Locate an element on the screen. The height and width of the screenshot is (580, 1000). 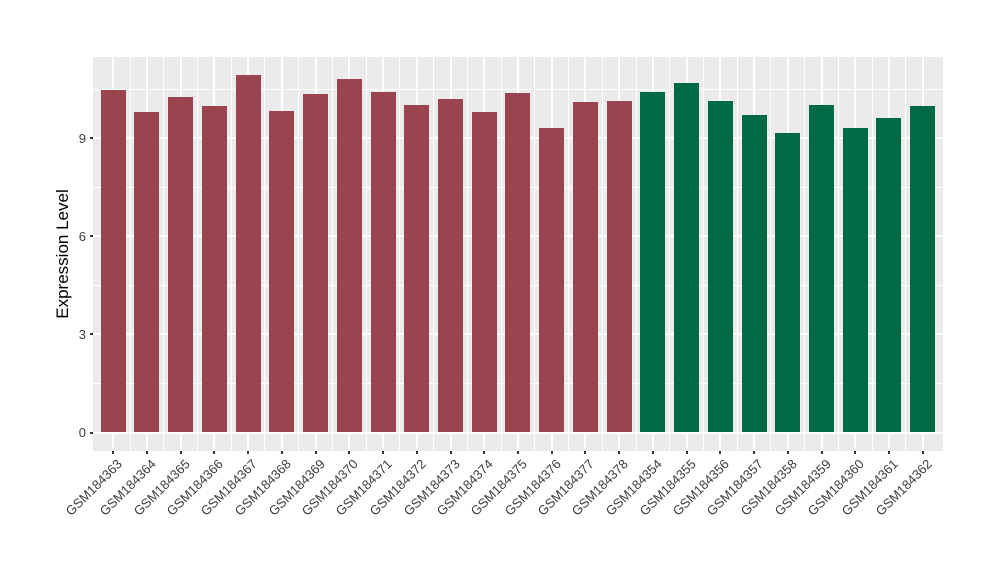
bar-GSM184364 is located at coordinates (147, 272).